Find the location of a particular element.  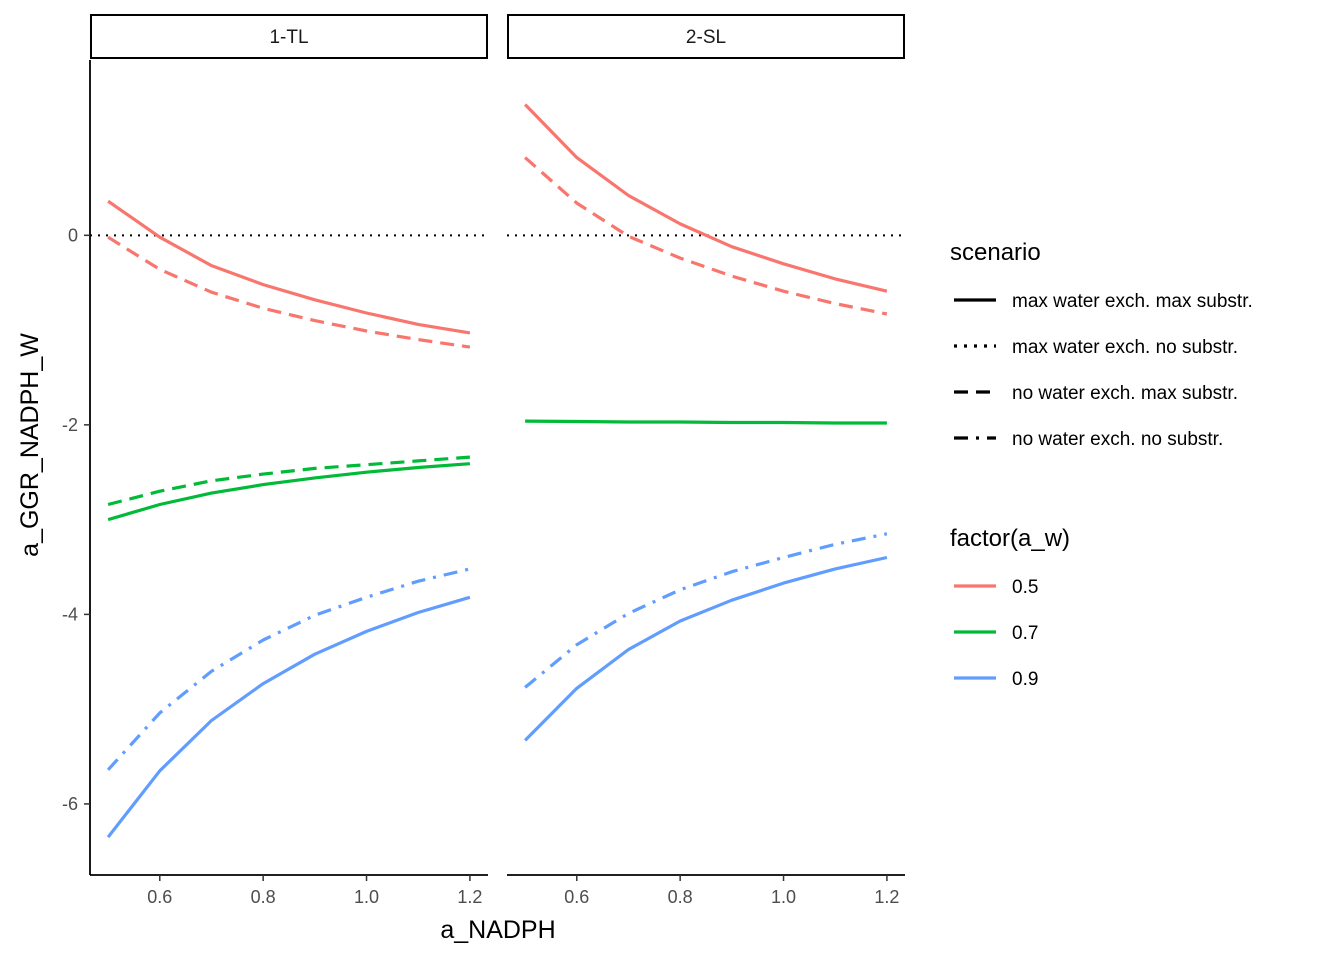

y-axis-title: a_GGR_NADPH_W is located at coordinates (30, 445).